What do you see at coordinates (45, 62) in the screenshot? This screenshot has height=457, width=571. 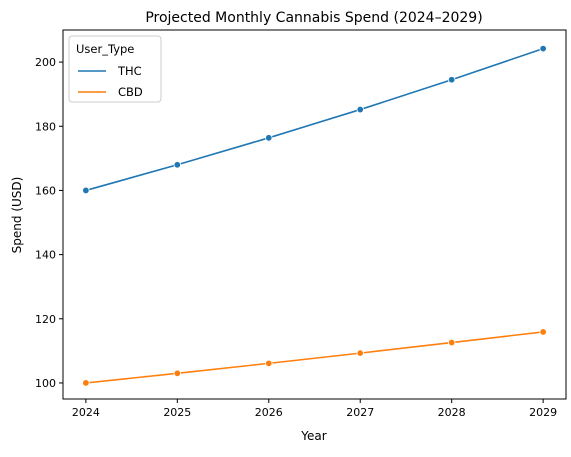 I see `y-tick-label: 200` at bounding box center [45, 62].